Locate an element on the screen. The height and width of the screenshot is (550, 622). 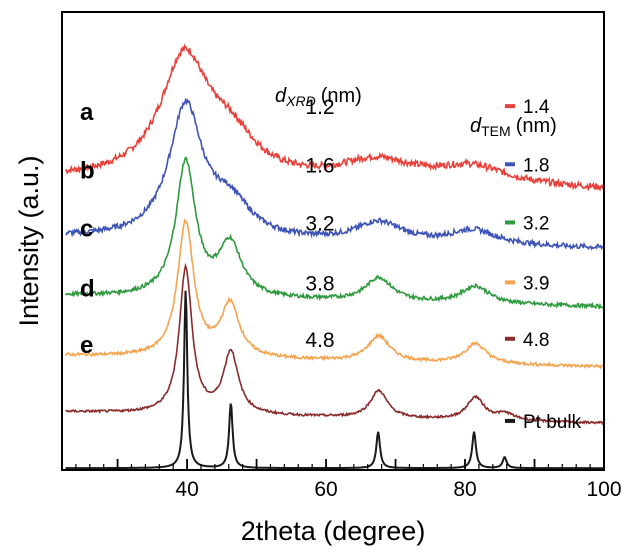
series-letter-e: e is located at coordinates (86, 345).